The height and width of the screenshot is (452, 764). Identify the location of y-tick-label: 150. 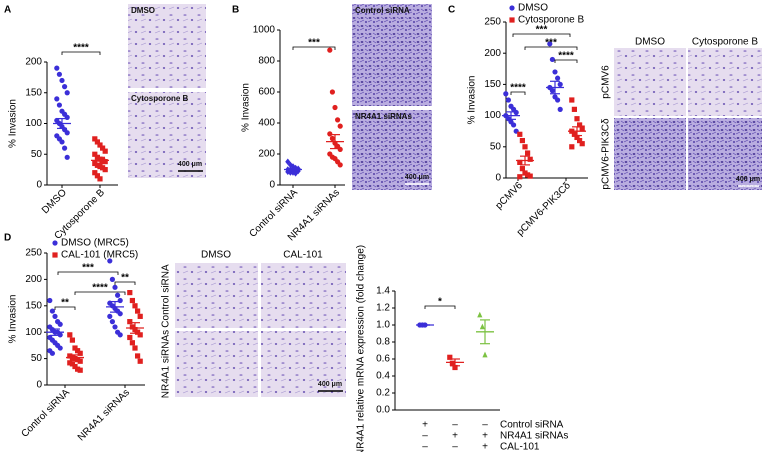
(33, 92).